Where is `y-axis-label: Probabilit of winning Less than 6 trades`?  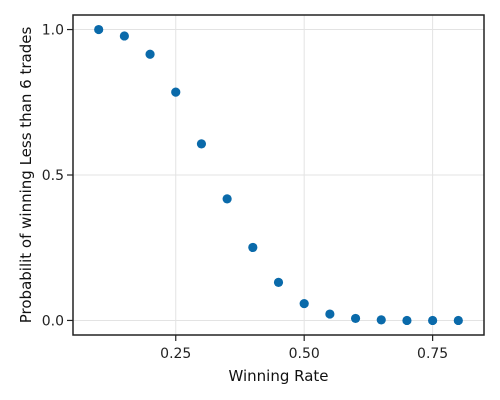
y-axis-label: Probabilit of winning Less than 6 trades is located at coordinates (26, 175).